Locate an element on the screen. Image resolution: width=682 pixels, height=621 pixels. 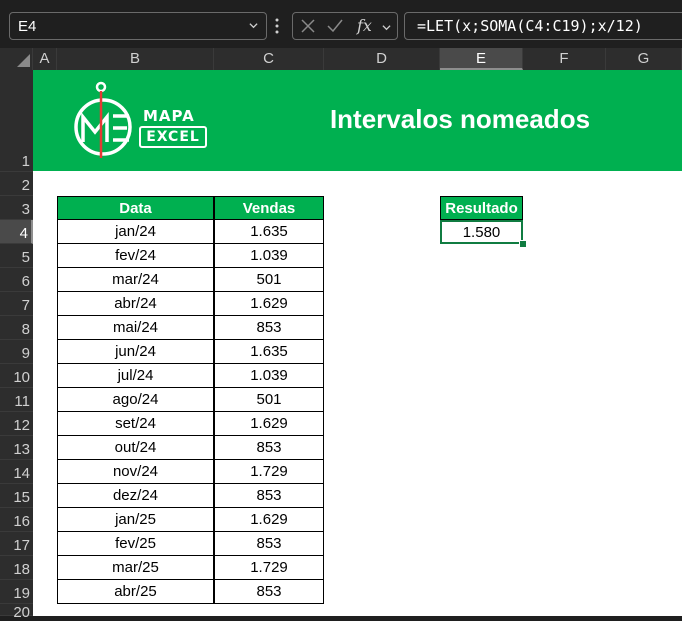
fill-handle is located at coordinates (523, 244).